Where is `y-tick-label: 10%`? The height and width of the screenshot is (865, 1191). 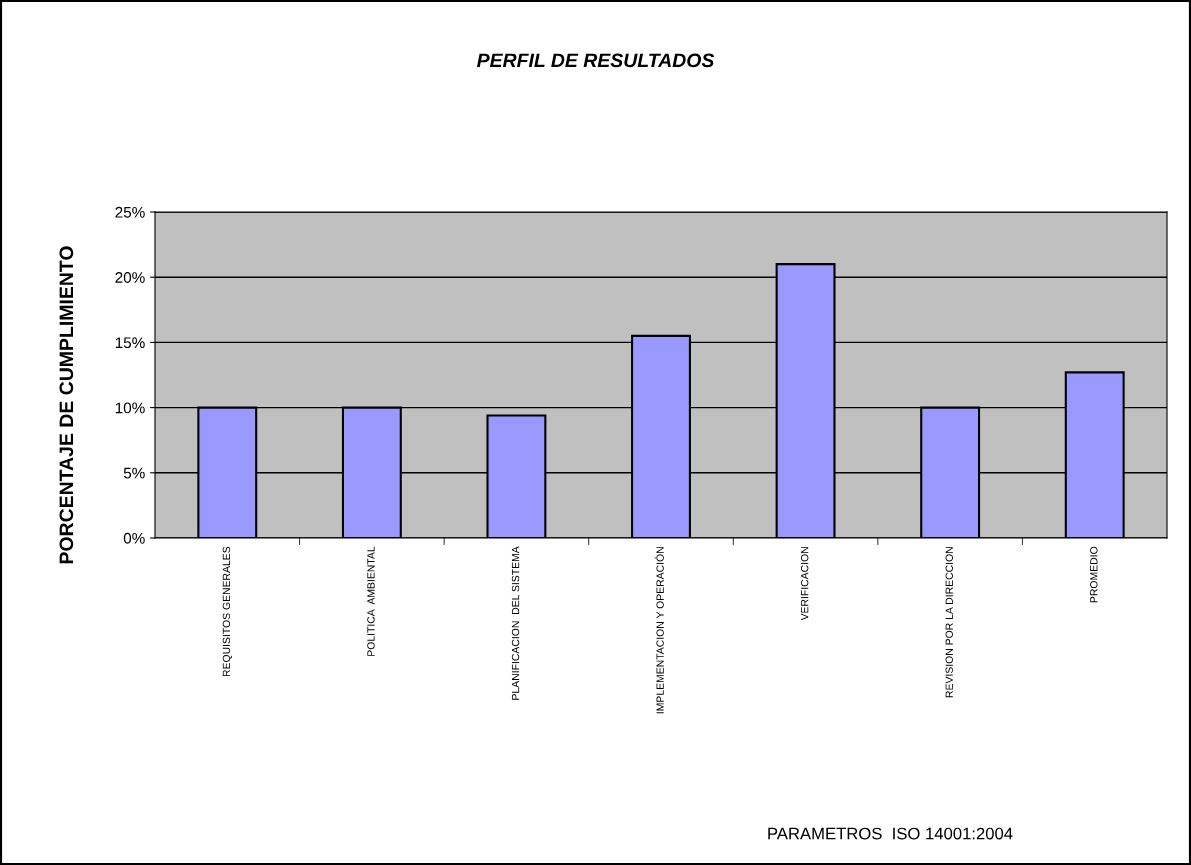
y-tick-label: 10% is located at coordinates (130, 408).